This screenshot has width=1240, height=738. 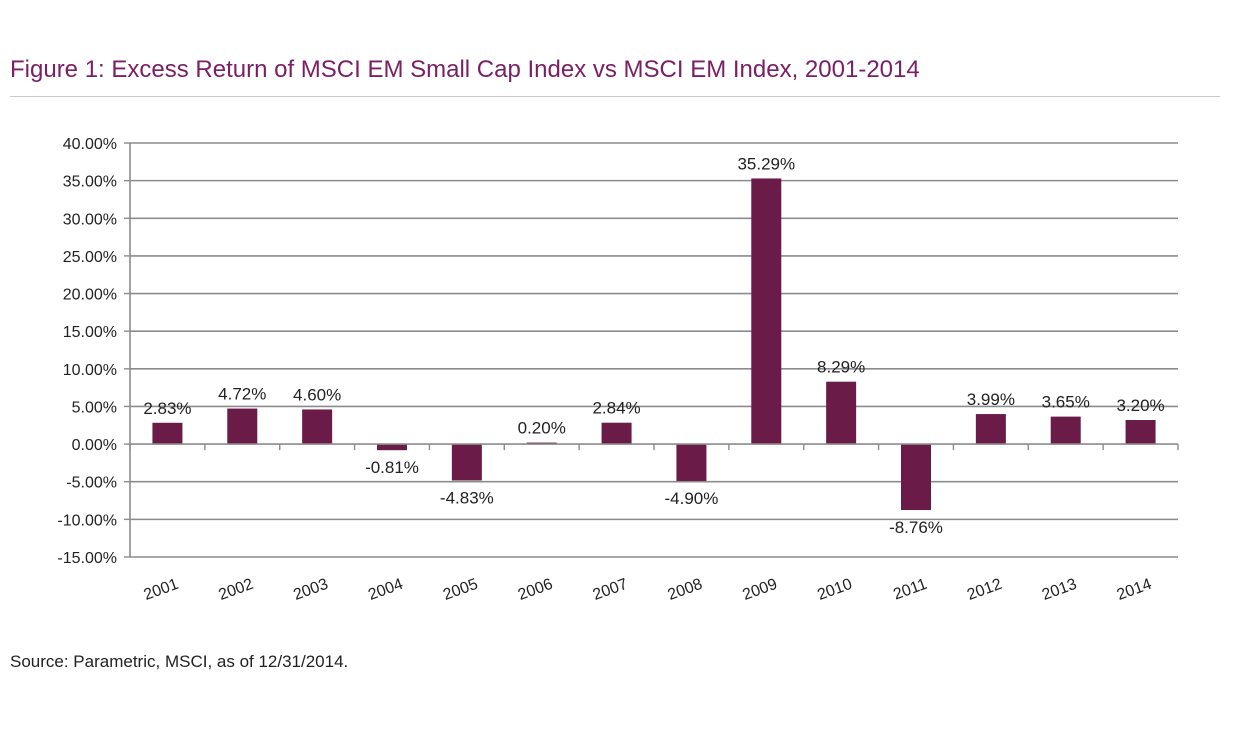 I want to click on bar-2008, so click(x=691, y=462).